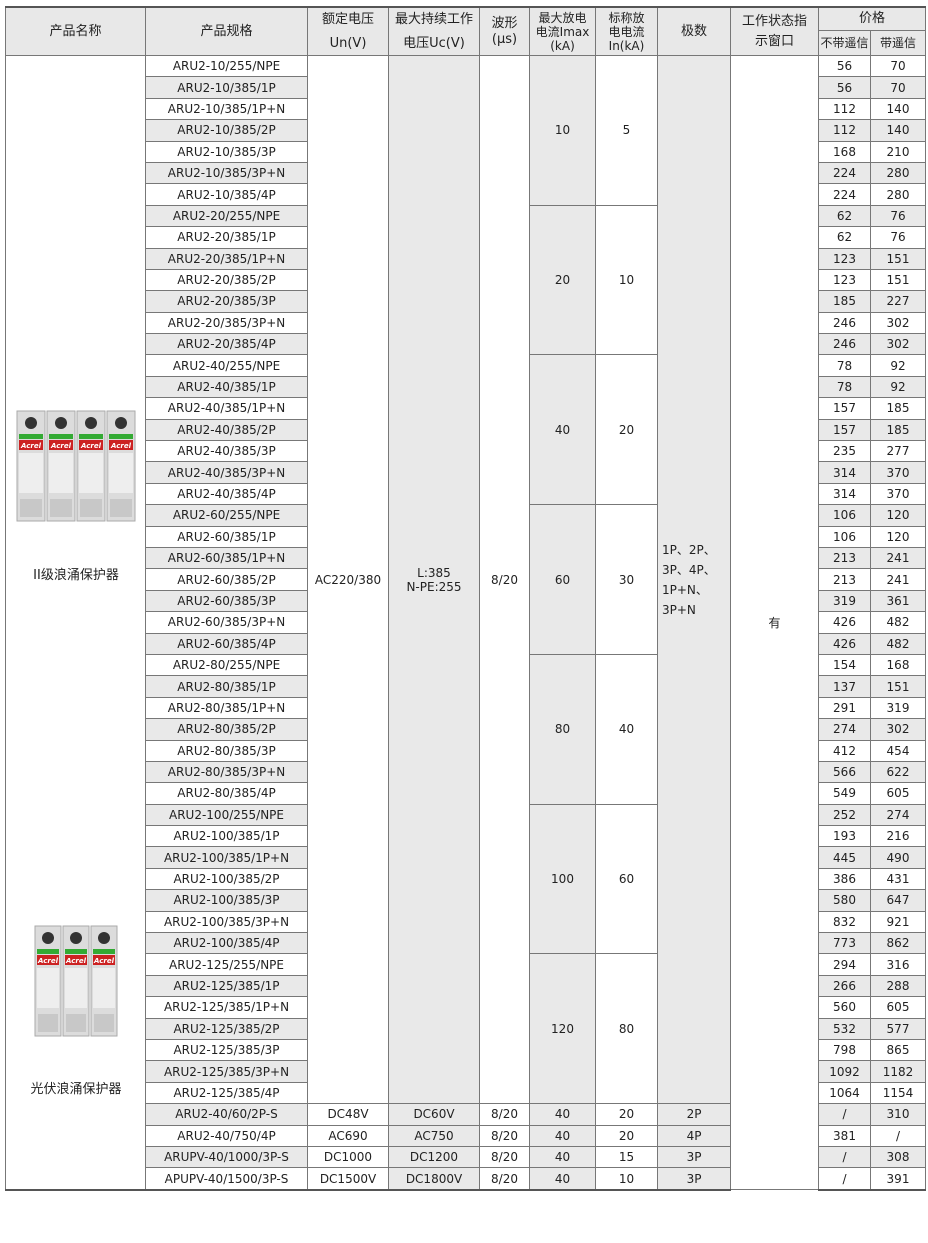 The height and width of the screenshot is (1243, 928). Describe the element at coordinates (626, 1179) in the screenshot. I see `in-cell: 10` at that location.